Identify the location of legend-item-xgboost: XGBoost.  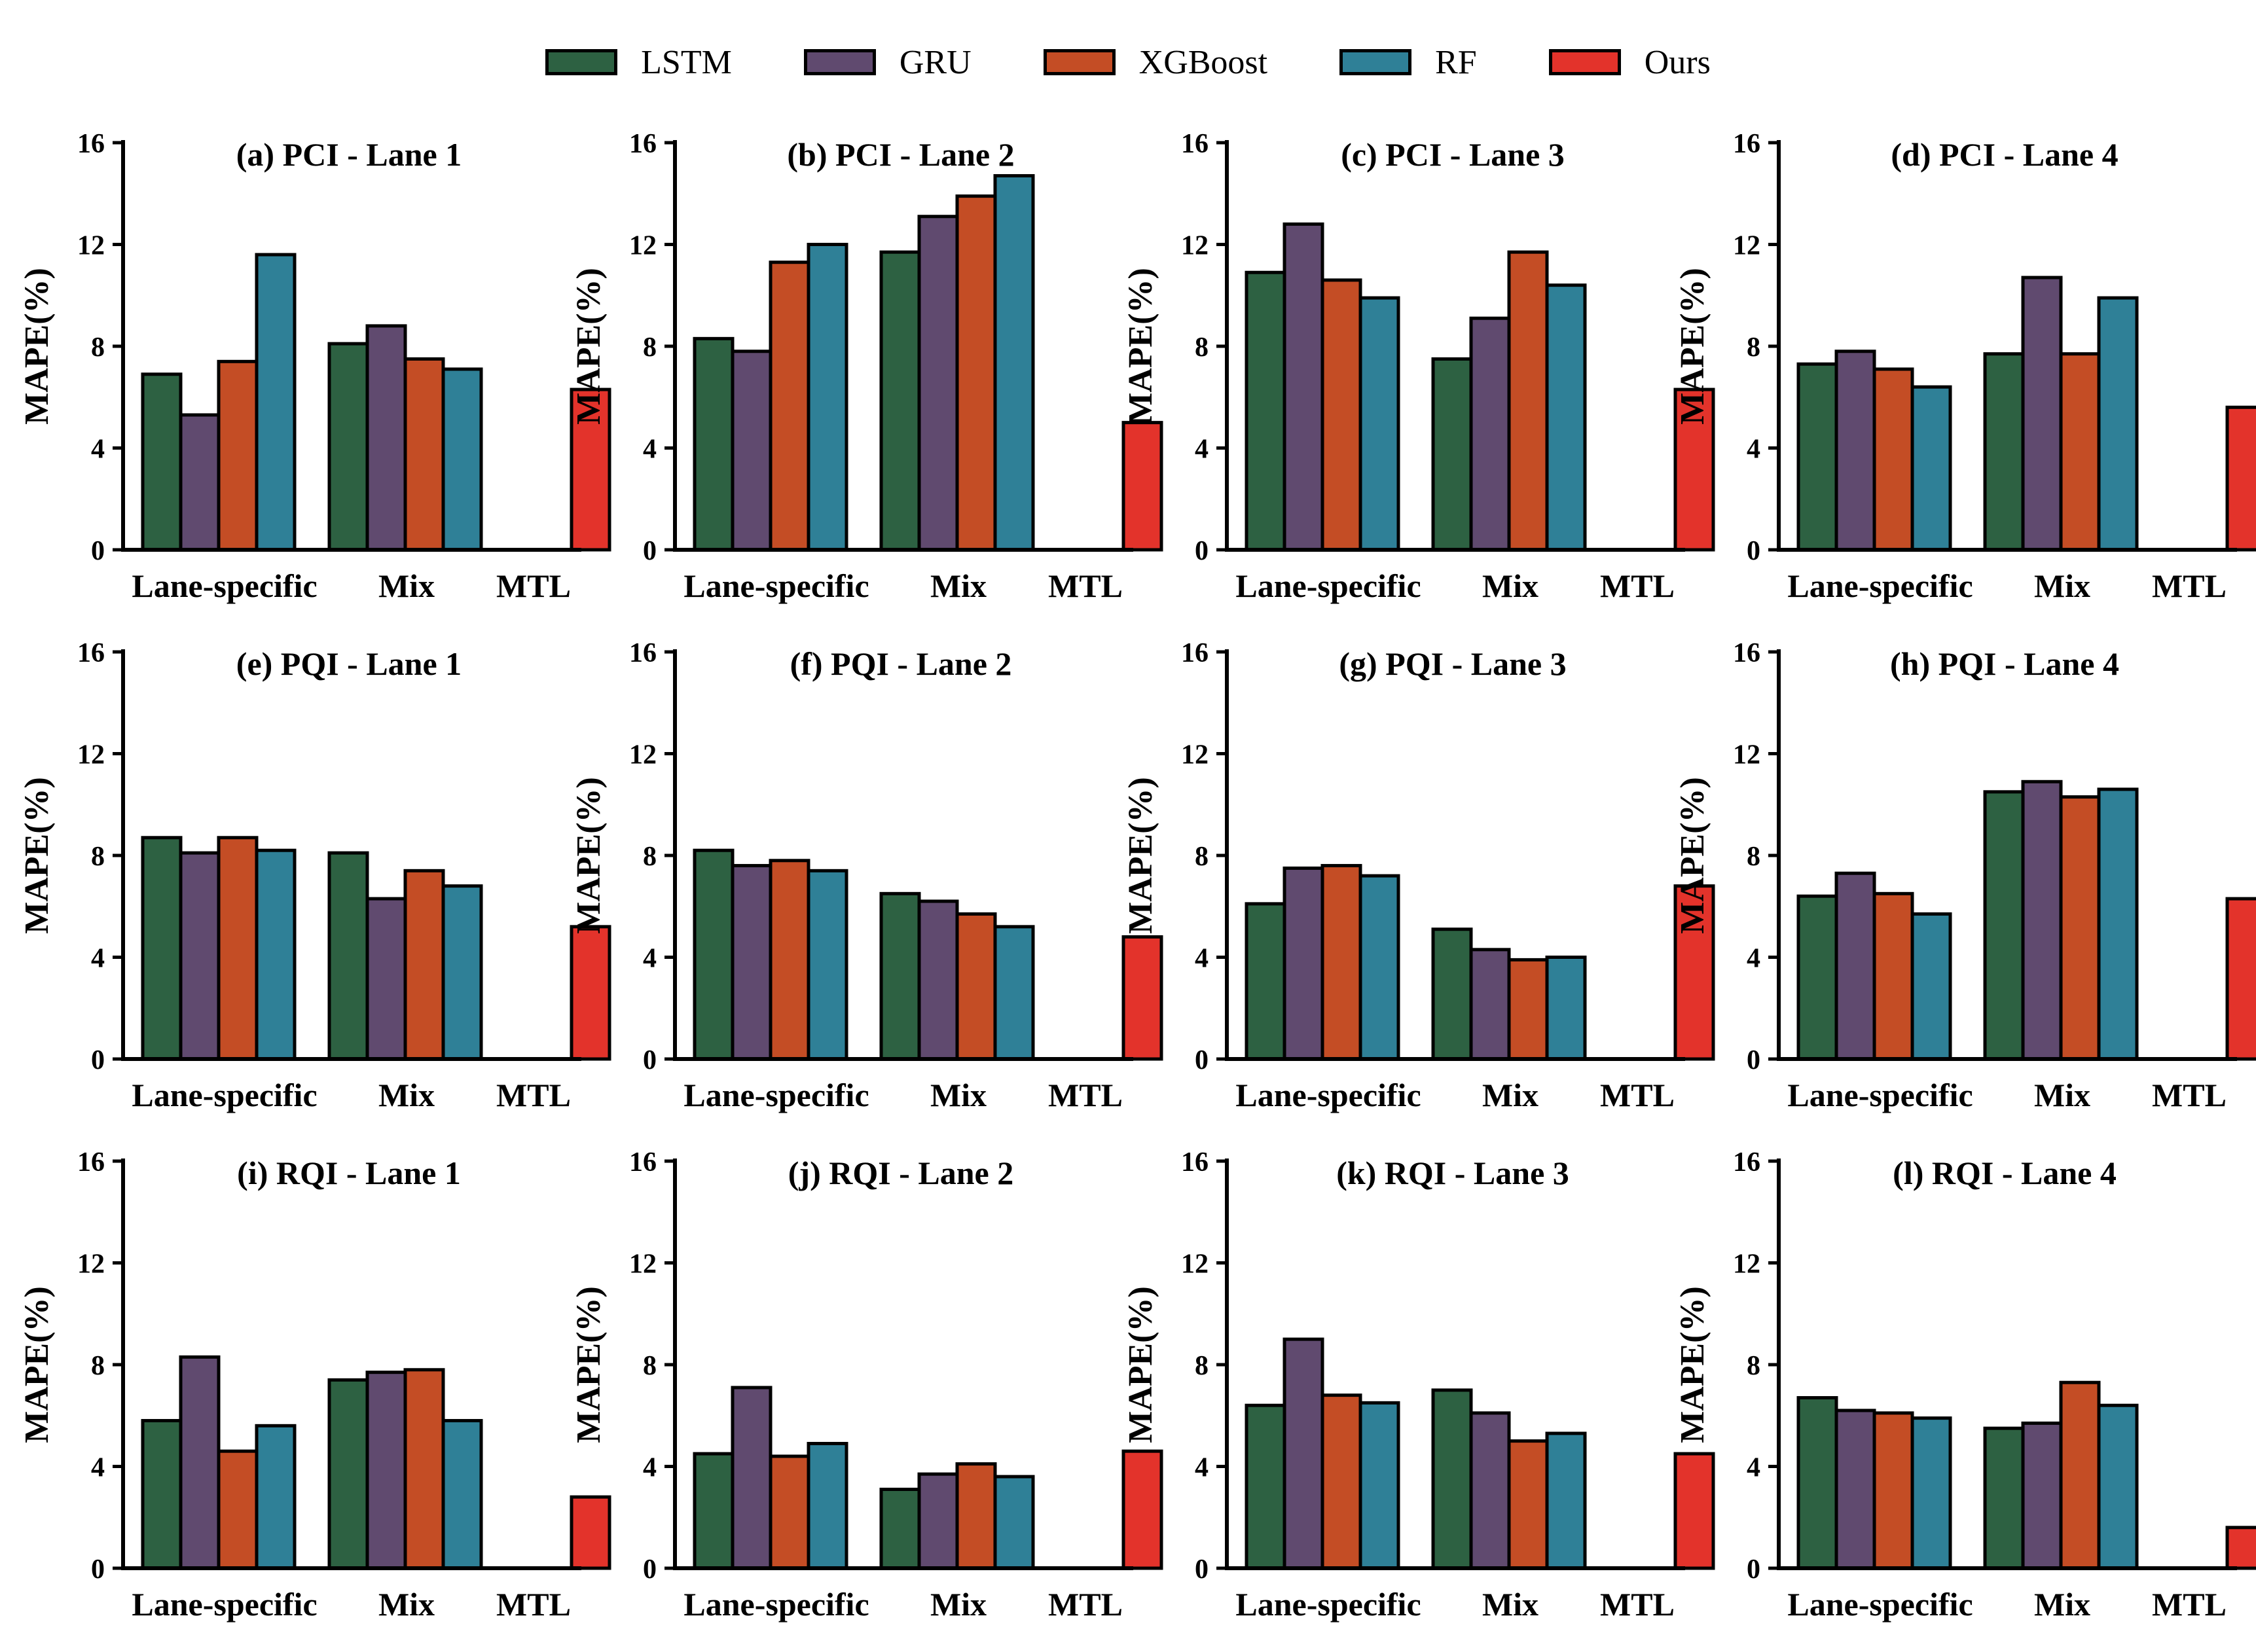
(1155, 62).